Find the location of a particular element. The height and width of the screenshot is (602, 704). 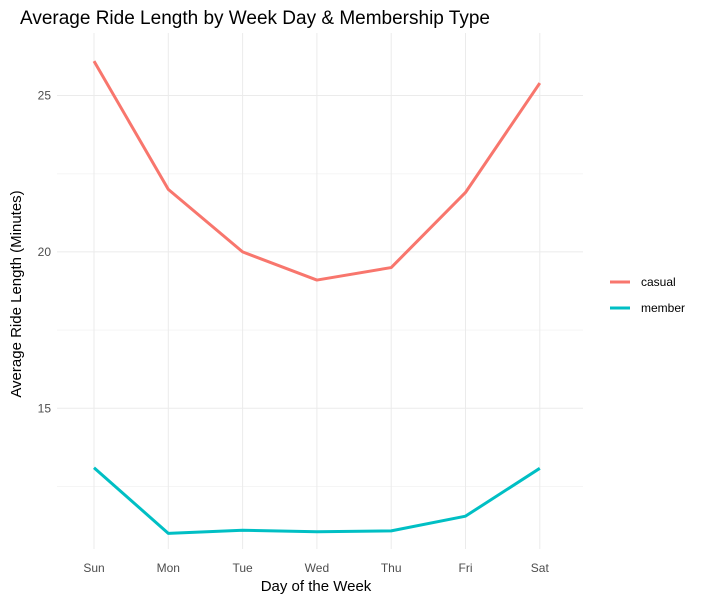

x-tick-label: Wed is located at coordinates (317, 568).